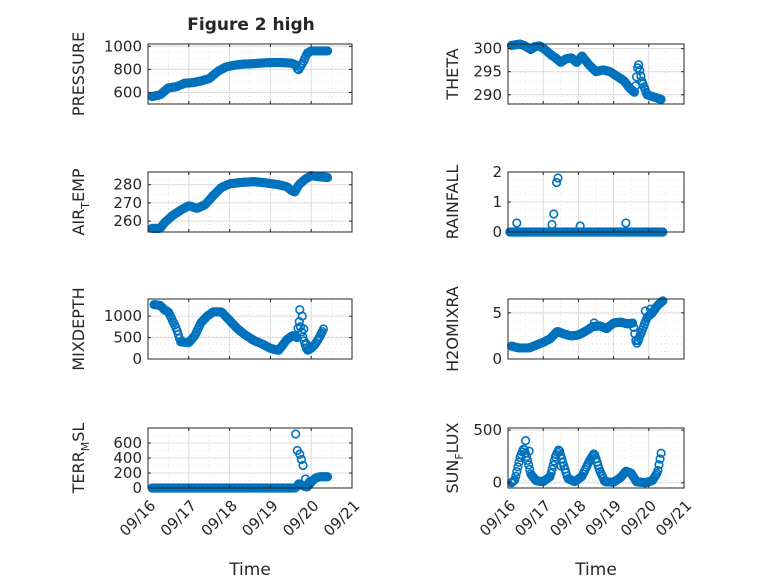 The height and width of the screenshot is (583, 778). What do you see at coordinates (497, 313) in the screenshot?
I see `y-tick-label: 5` at bounding box center [497, 313].